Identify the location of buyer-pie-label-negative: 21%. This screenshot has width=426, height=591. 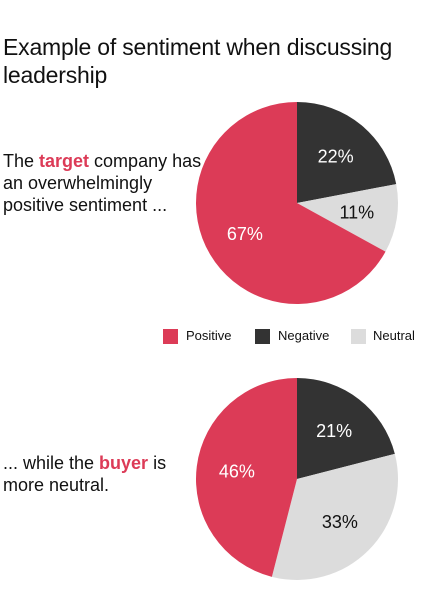
(334, 431).